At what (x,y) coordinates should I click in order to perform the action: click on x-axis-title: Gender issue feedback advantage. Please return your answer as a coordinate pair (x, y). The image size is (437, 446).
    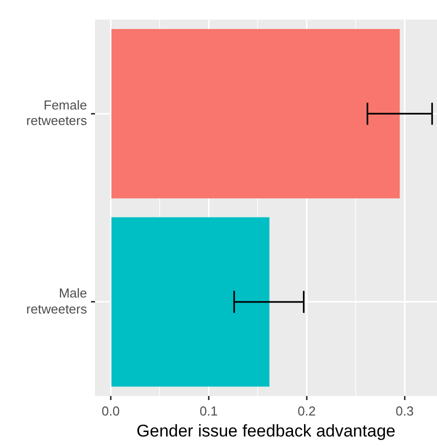
    Looking at the image, I should click on (266, 430).